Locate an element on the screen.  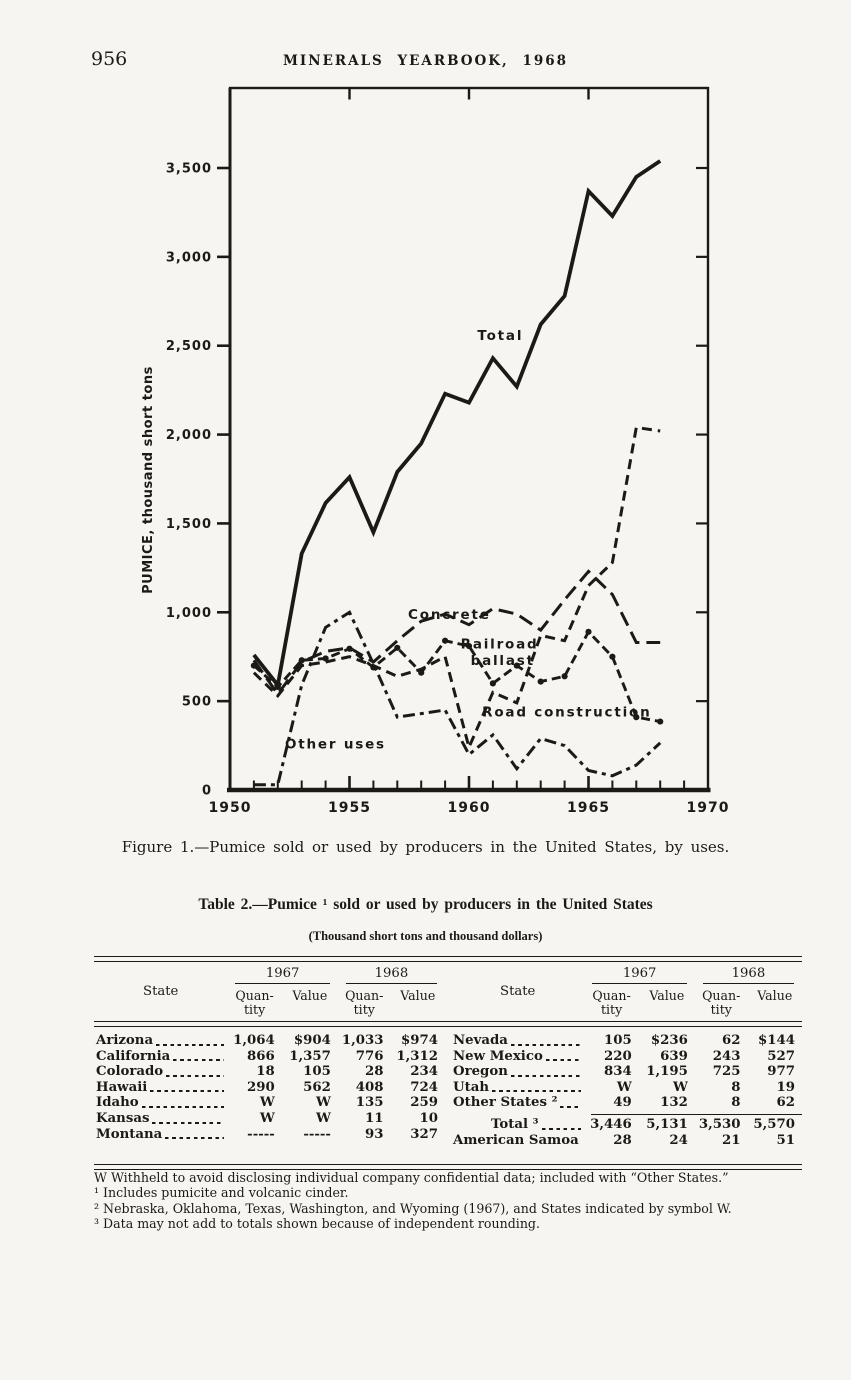
state-cell: Colorado is located at coordinates (160, 1072).